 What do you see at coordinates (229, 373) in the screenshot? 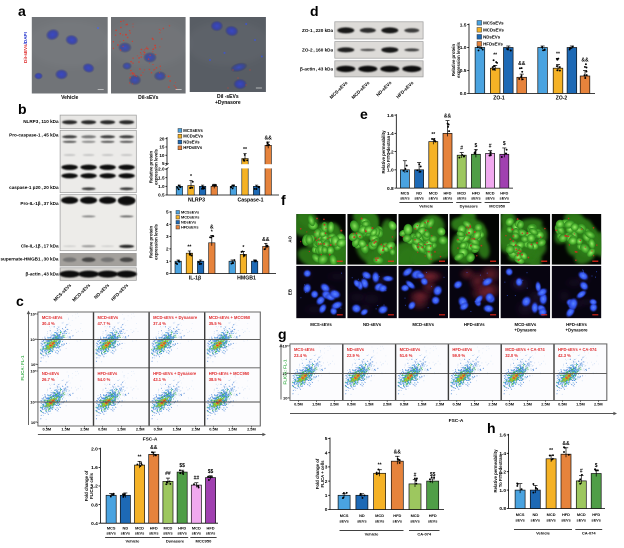
I see `svg-text: HFD-sEVs + MCC950` at bounding box center [229, 373].